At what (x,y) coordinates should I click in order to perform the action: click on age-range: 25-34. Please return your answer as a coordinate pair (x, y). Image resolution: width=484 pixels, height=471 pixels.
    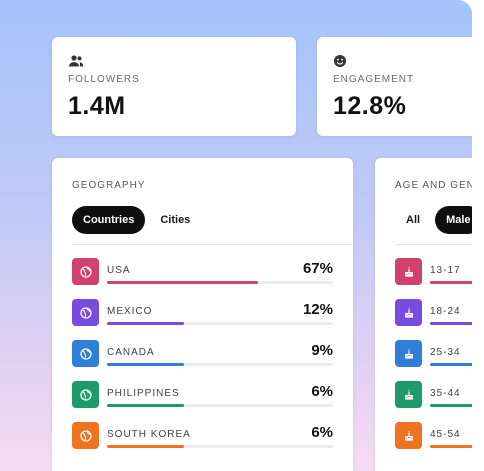
    Looking at the image, I should click on (445, 352).